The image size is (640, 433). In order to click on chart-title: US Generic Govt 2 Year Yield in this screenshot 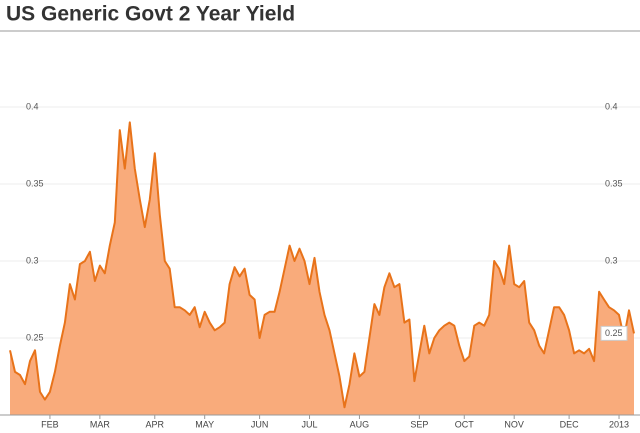, I will do `click(150, 14)`.